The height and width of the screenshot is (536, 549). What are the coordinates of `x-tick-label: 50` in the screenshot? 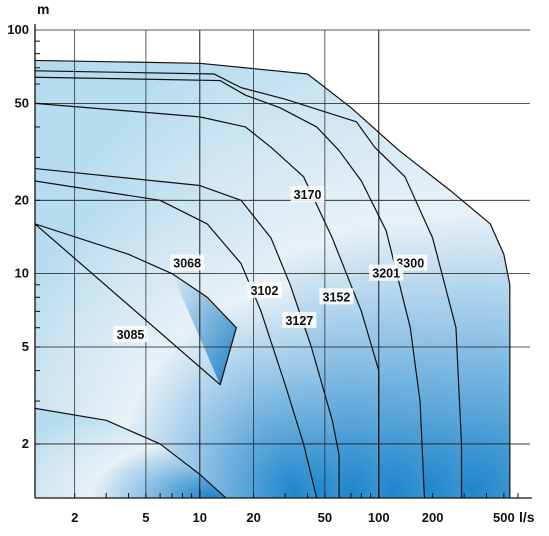 It's located at (325, 517).